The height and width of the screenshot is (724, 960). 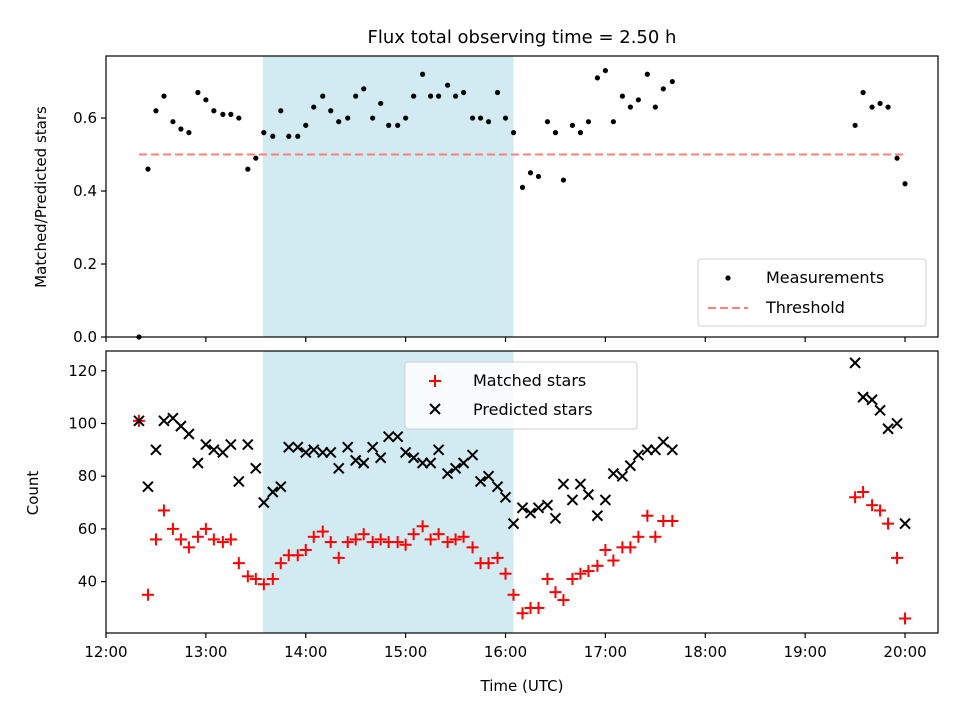 What do you see at coordinates (812, 292) in the screenshot?
I see `top-legend: Measurements Threshold` at bounding box center [812, 292].